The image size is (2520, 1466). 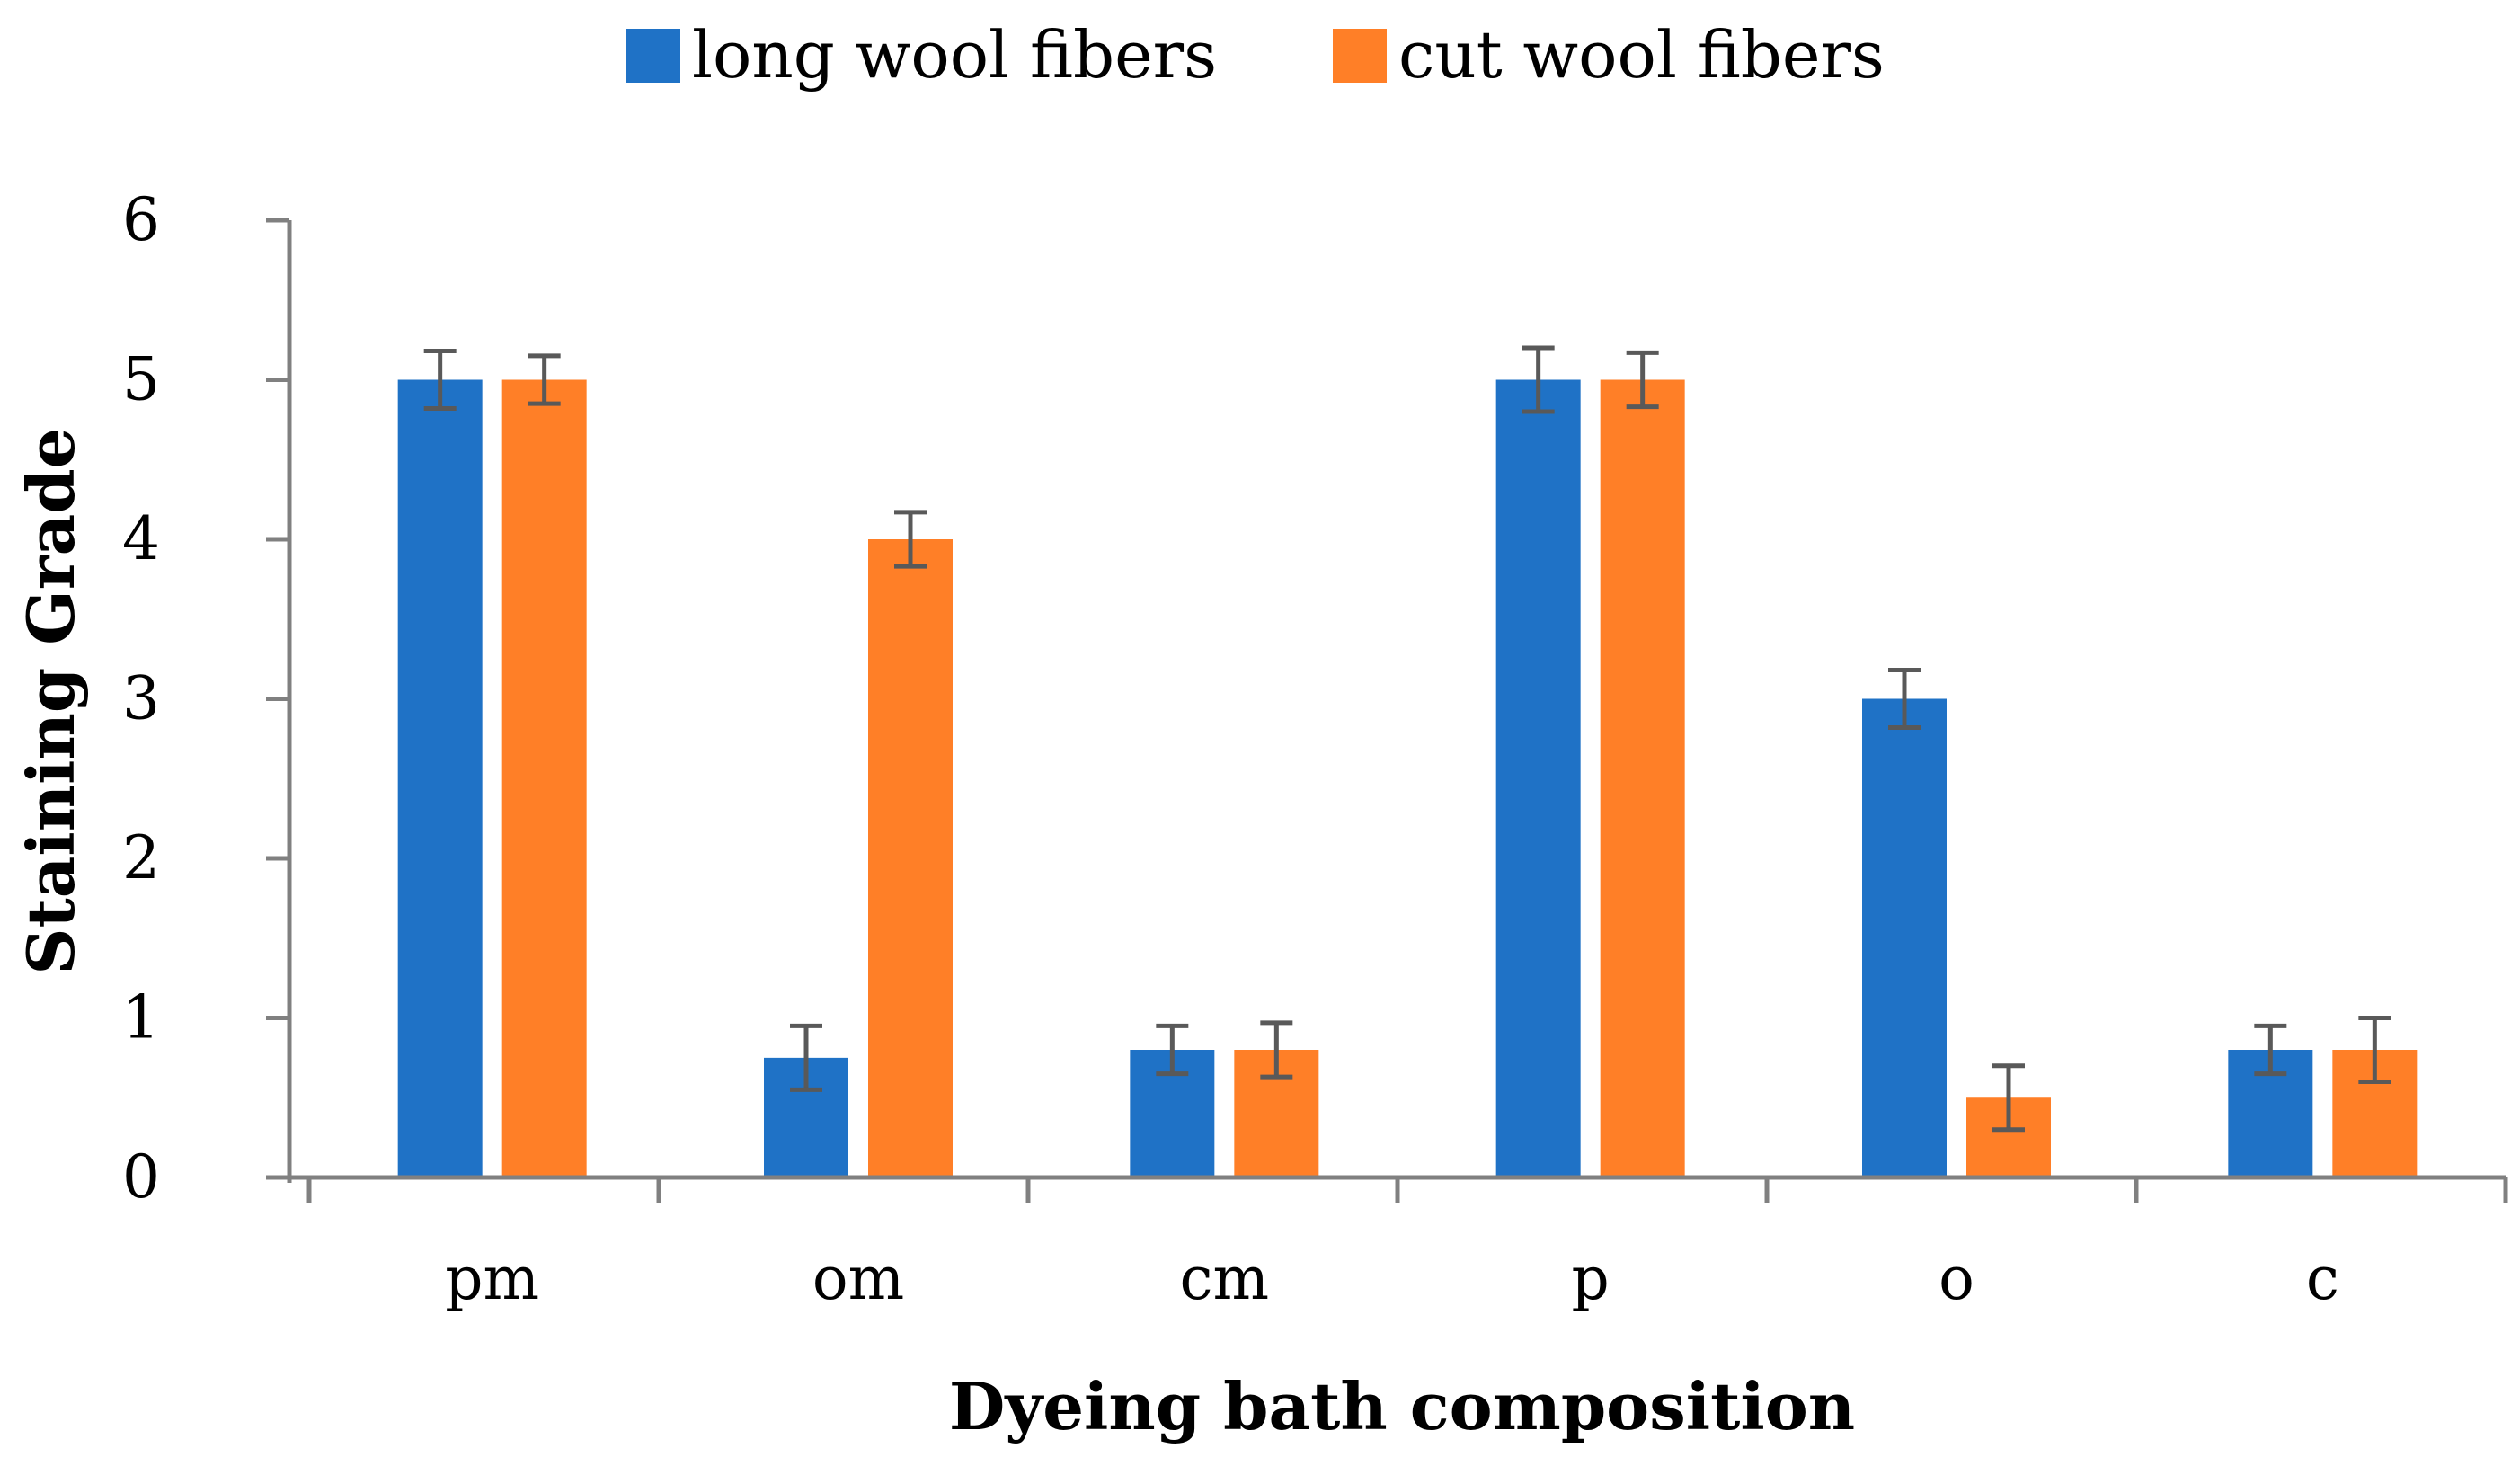 What do you see at coordinates (1591, 1278) in the screenshot?
I see `x-tick-label-p: p` at bounding box center [1591, 1278].